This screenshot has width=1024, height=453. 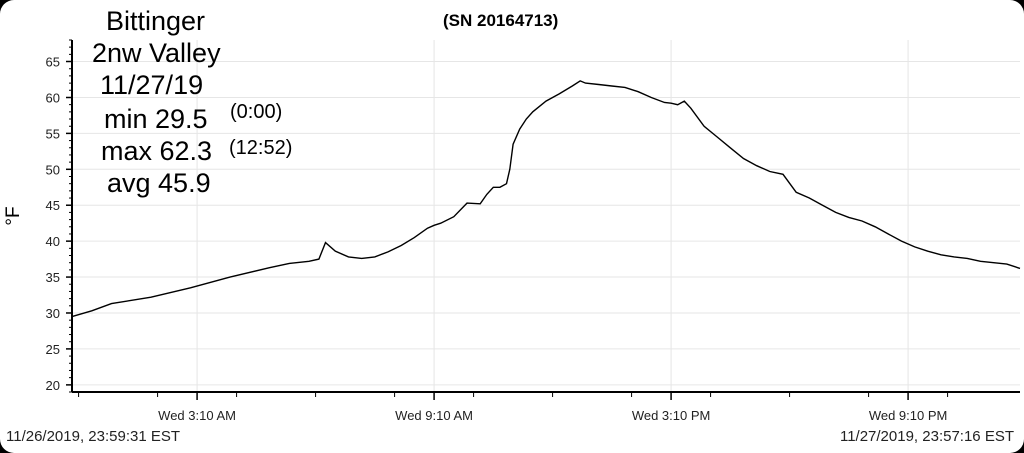 What do you see at coordinates (501, 20) in the screenshot?
I see `serial-number: (SN 20164713)` at bounding box center [501, 20].